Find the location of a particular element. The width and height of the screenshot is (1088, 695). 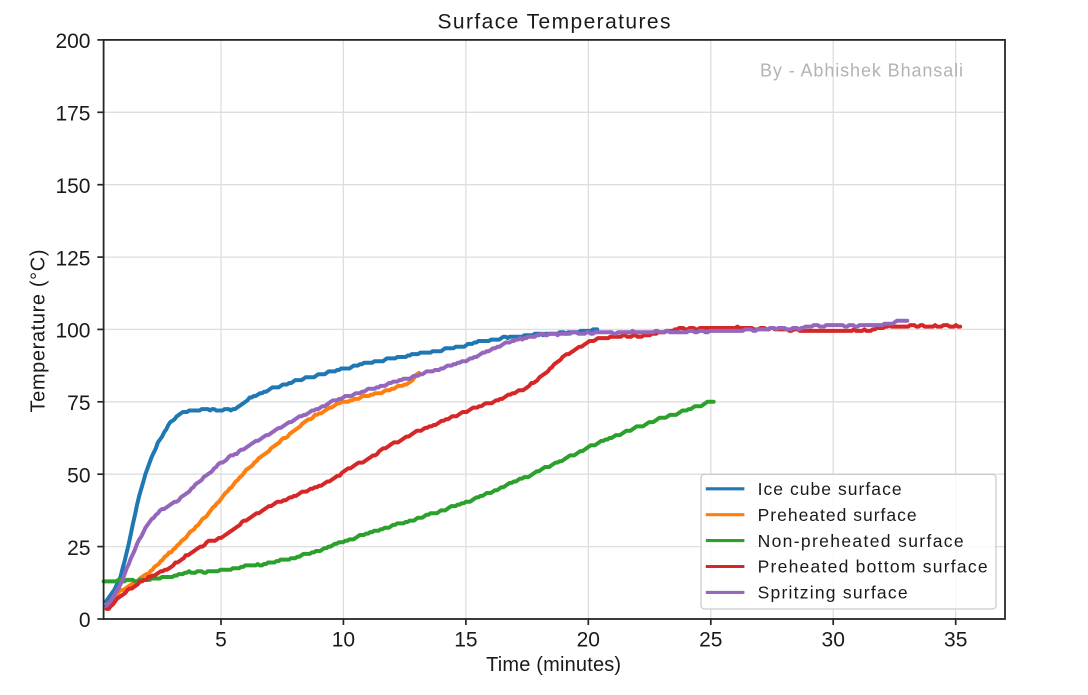

svg-text: 0 is located at coordinates (85, 620).